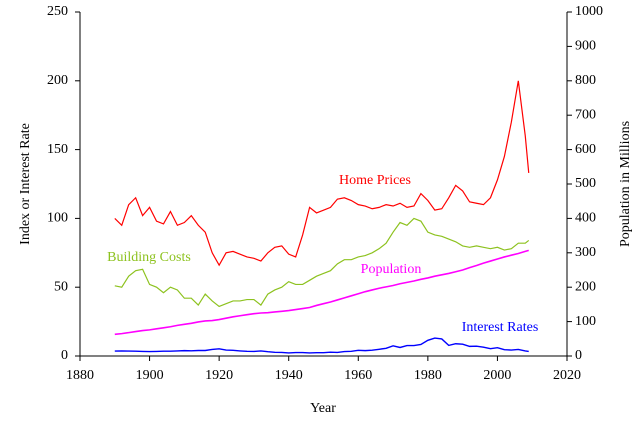  I want to click on x-tick-label: 1900, so click(150, 375).